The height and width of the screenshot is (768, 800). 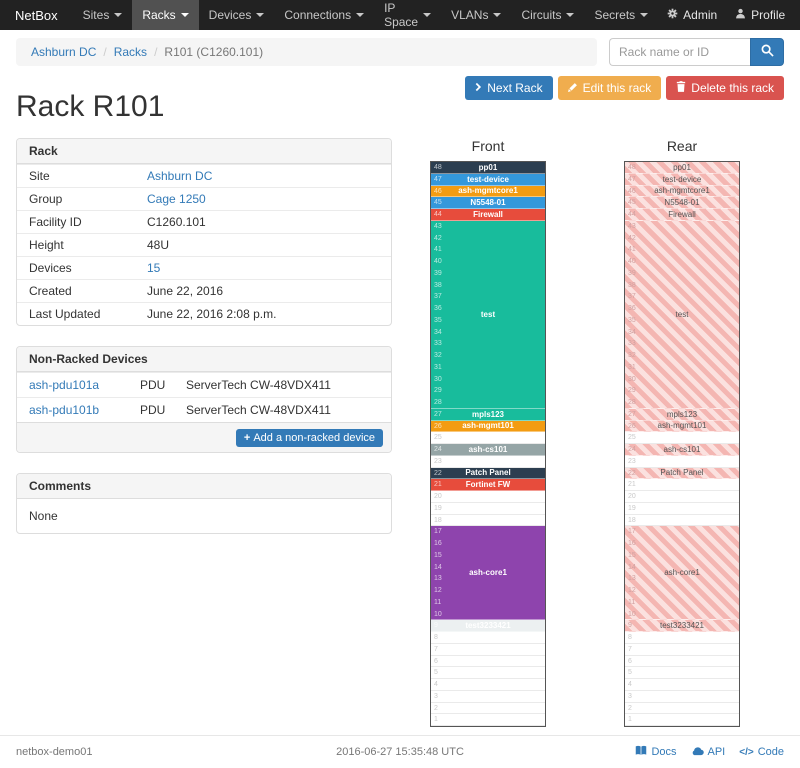 What do you see at coordinates (176, 199) in the screenshot?
I see `group-link: Cage 1250` at bounding box center [176, 199].